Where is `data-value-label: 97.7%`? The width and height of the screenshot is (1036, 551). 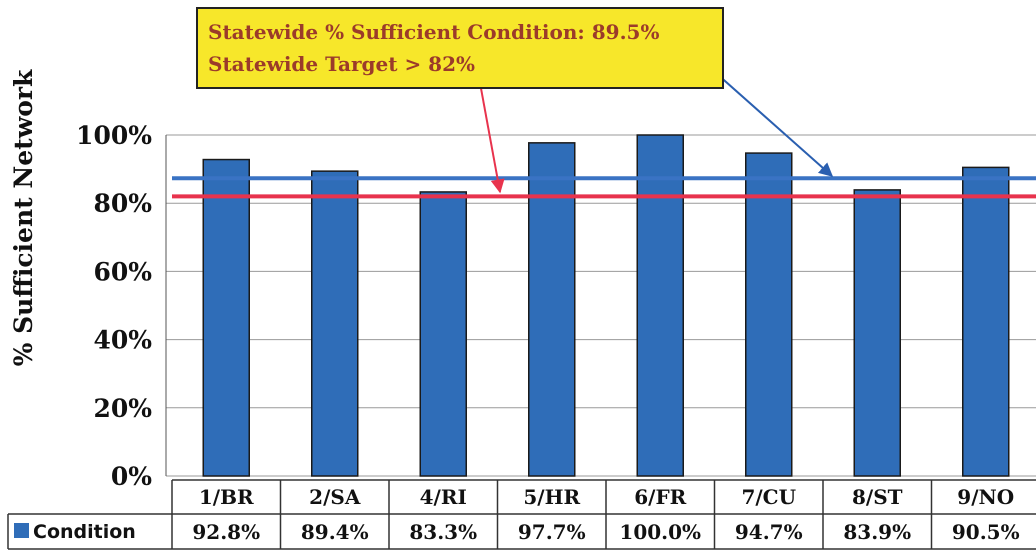 data-value-label: 97.7% is located at coordinates (552, 532).